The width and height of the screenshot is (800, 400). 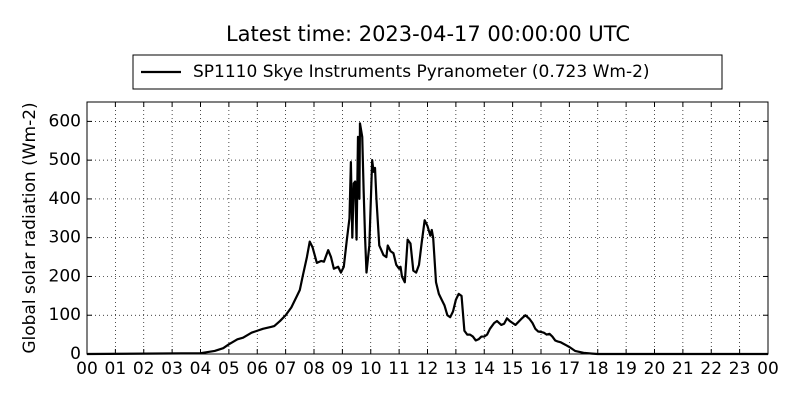 I want to click on y-tick-label: 200, so click(x=65, y=276).